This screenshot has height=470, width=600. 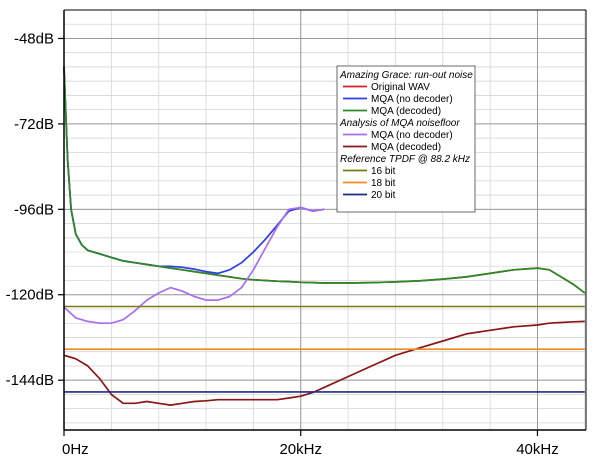 What do you see at coordinates (400, 87) in the screenshot?
I see `legend-entry: Original WAV` at bounding box center [400, 87].